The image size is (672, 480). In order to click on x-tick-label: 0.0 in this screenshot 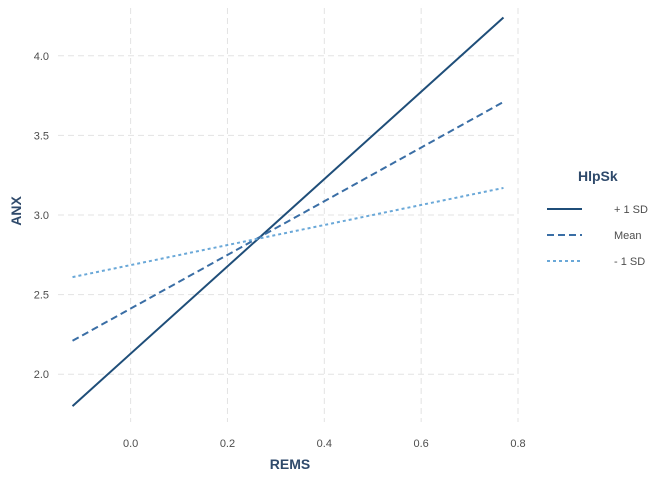, I will do `click(130, 444)`.